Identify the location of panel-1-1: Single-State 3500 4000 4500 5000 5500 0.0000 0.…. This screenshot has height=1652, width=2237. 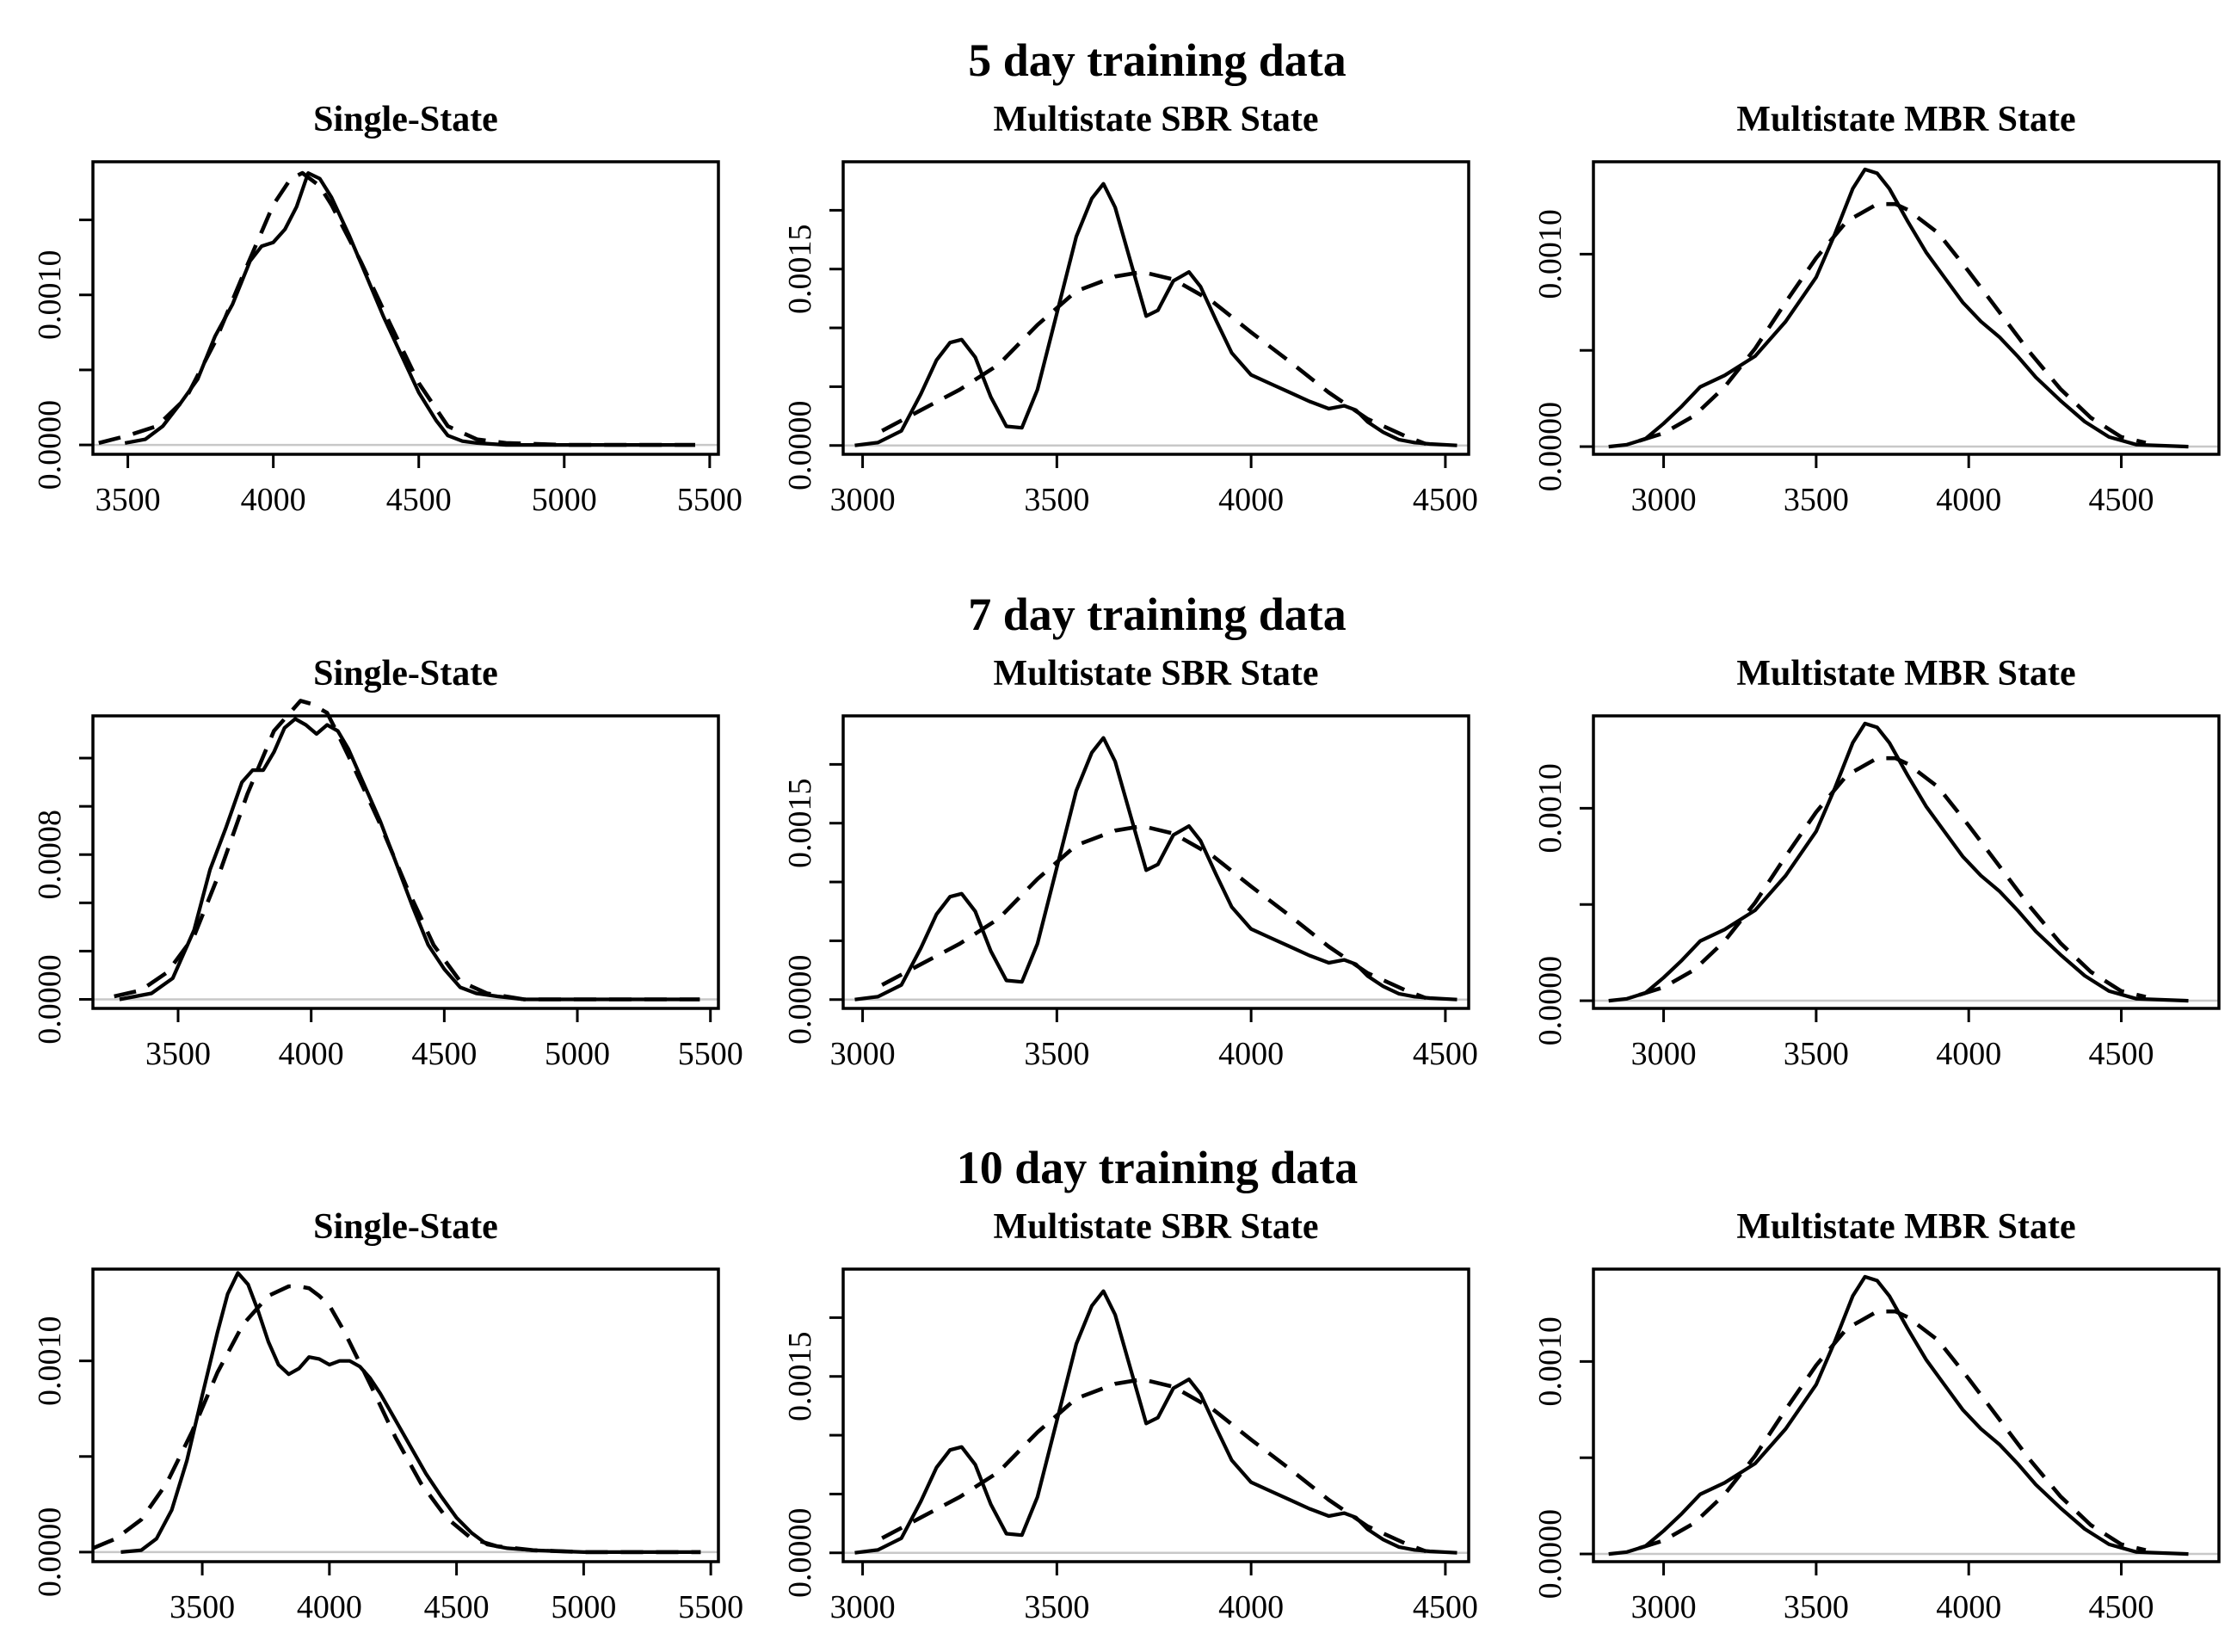
(388, 309).